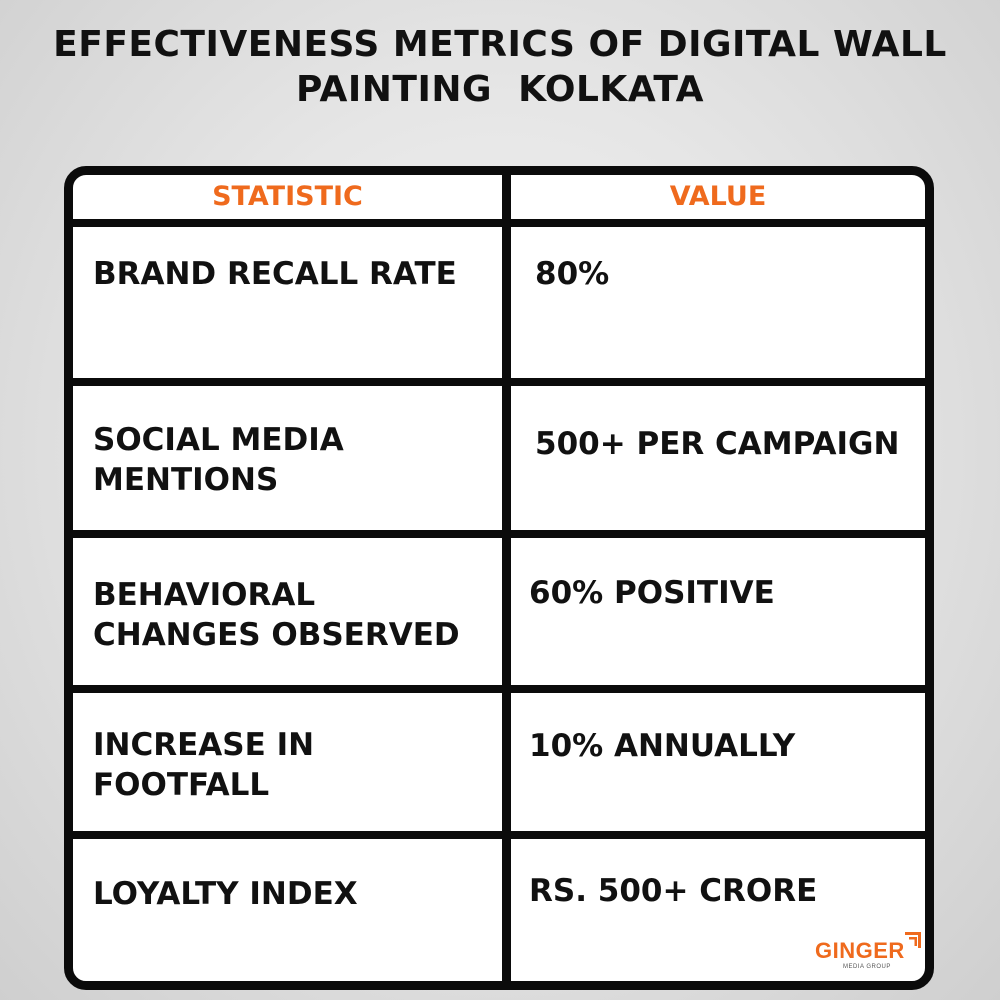 The width and height of the screenshot is (1000, 1000). I want to click on row-3-statistic-line-2: CHANGES OBSERVED, so click(276, 635).